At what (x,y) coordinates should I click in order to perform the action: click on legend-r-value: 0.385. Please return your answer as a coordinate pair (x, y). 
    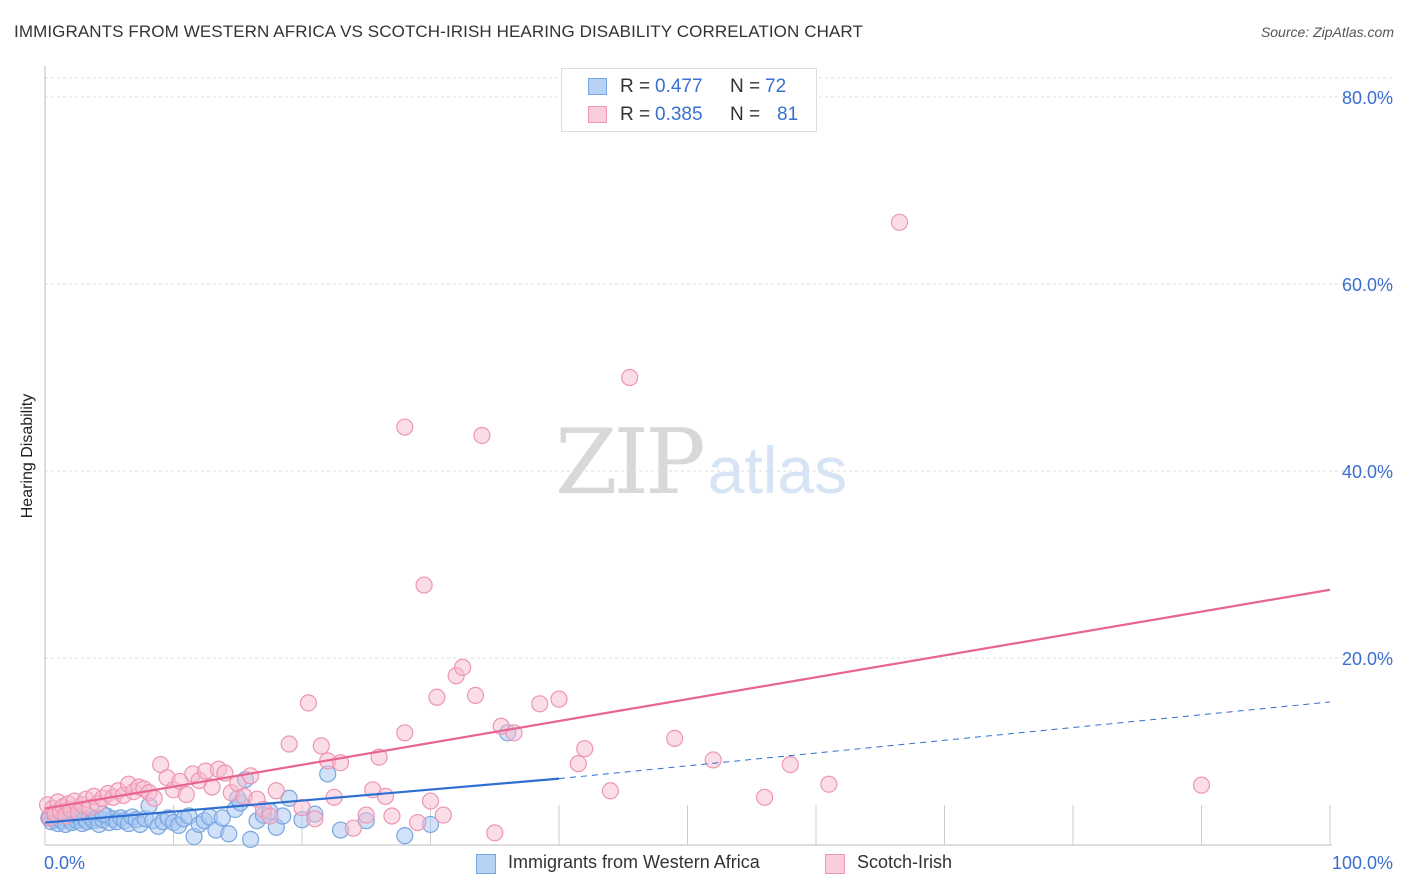
    Looking at the image, I should click on (679, 114).